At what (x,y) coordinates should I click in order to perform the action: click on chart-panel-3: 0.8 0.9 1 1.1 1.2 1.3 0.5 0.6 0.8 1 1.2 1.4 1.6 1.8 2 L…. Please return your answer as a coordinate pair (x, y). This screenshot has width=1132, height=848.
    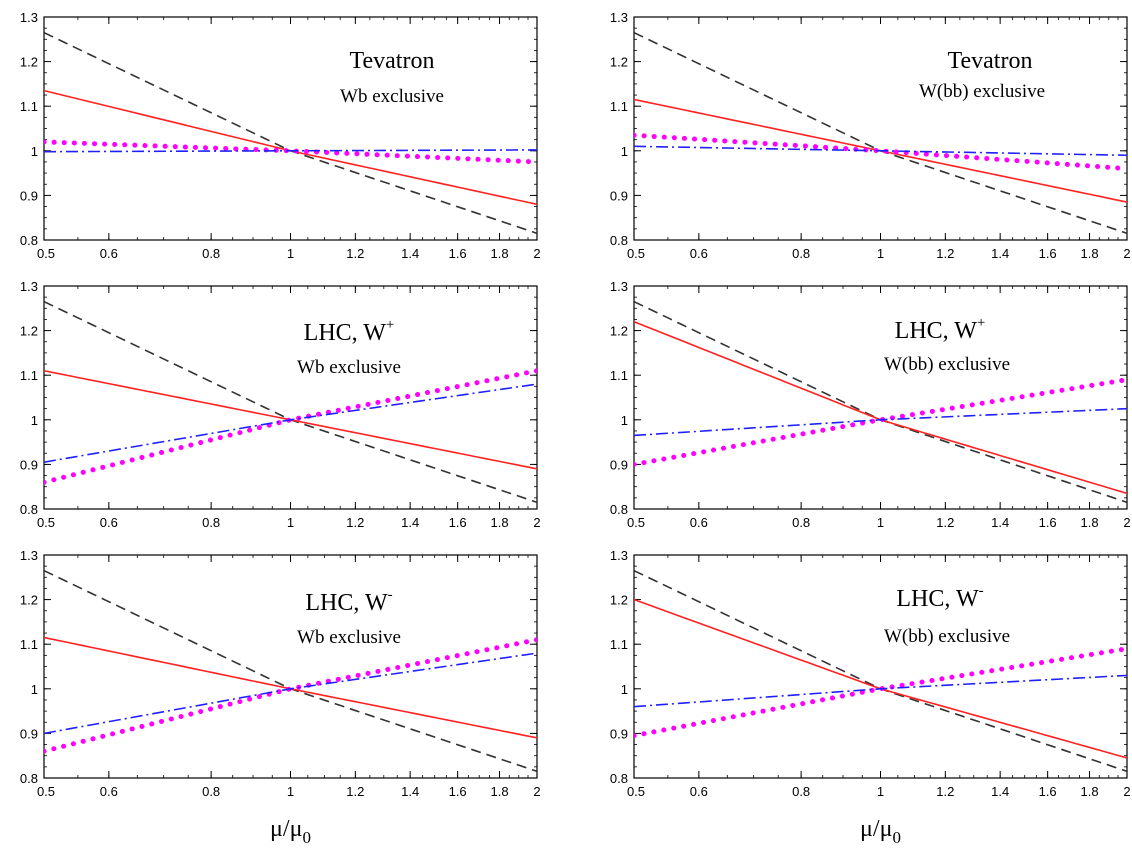
    Looking at the image, I should click on (280, 404).